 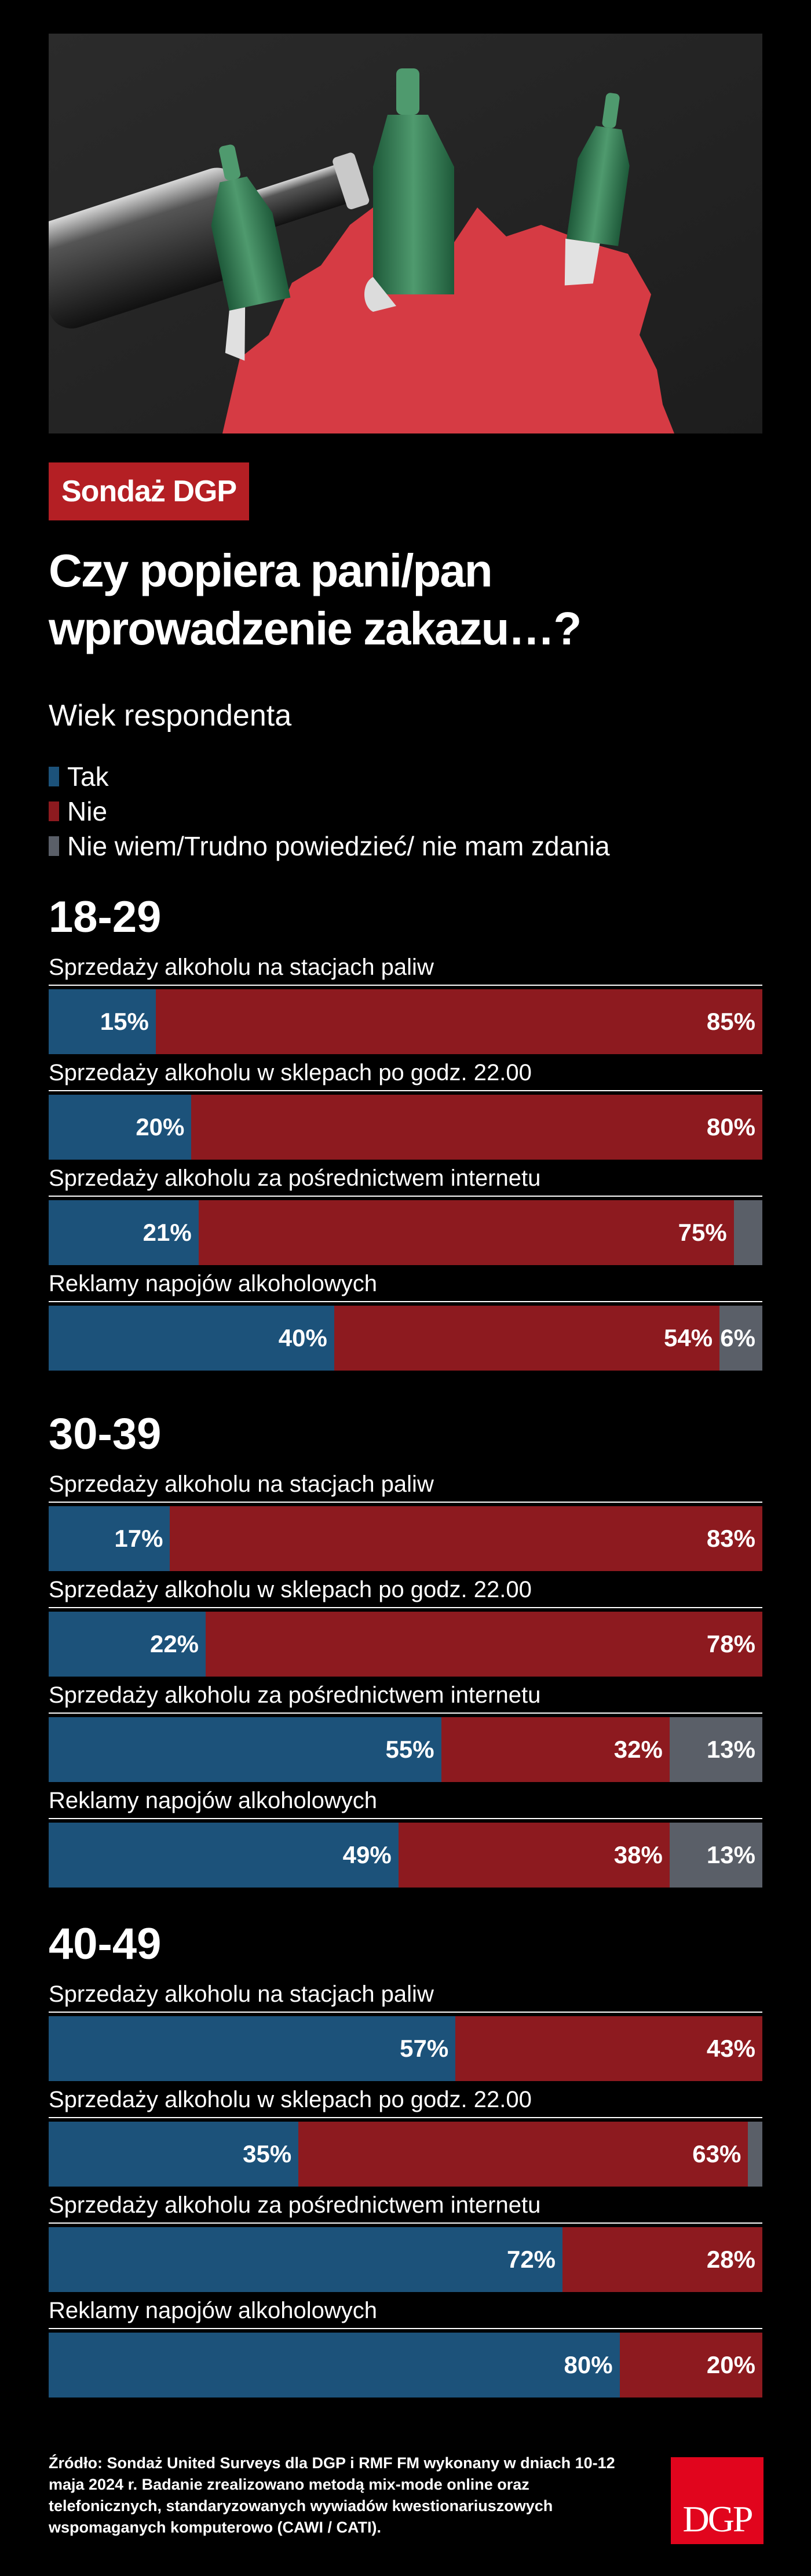 What do you see at coordinates (306, 2259) in the screenshot?
I see `bar-segment-tak: 72%` at bounding box center [306, 2259].